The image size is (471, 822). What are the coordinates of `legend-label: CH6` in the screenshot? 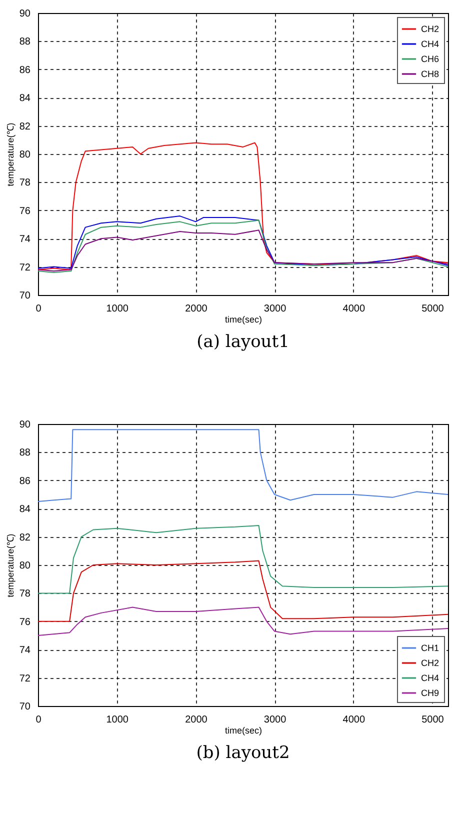 It's located at (430, 59).